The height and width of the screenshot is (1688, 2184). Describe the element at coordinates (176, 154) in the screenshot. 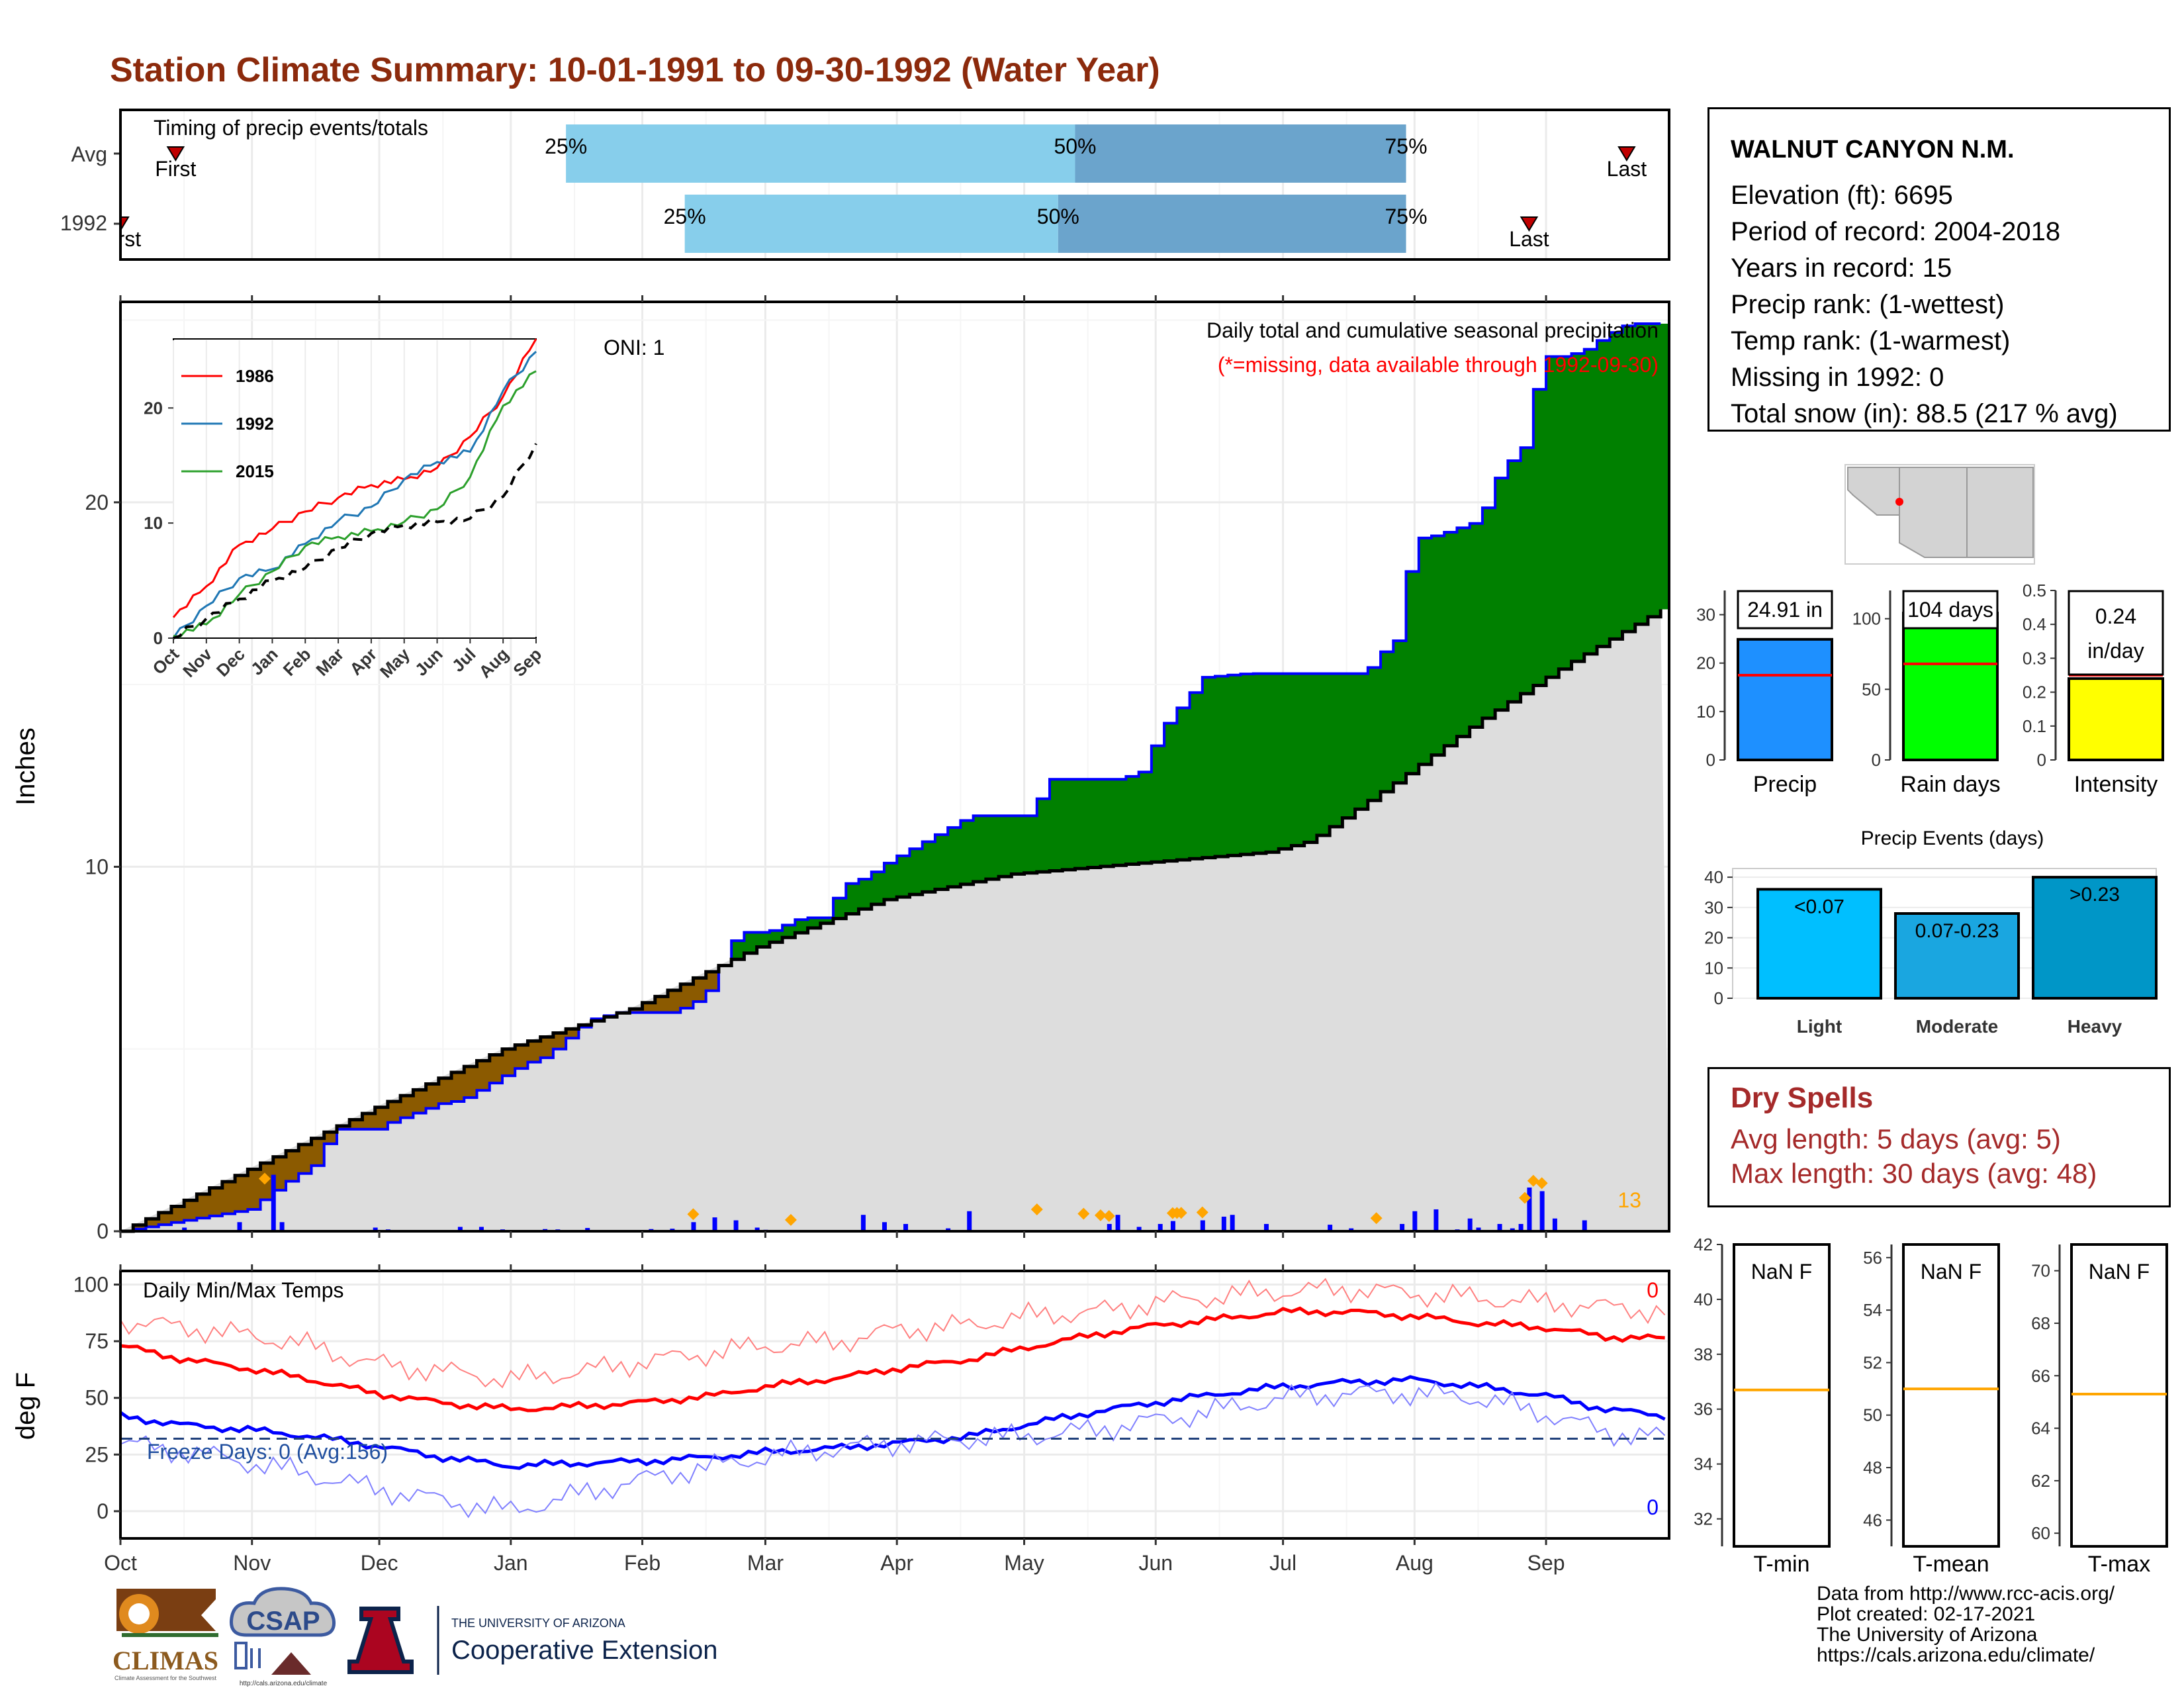

I see `first-event-marker` at that location.